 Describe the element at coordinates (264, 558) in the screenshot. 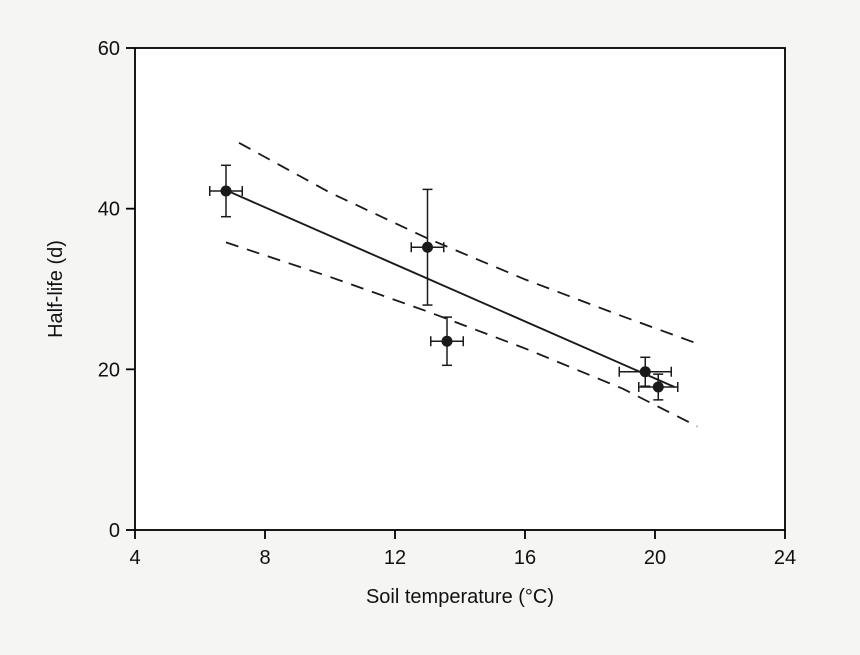

I see `x-tick-label: 8` at that location.